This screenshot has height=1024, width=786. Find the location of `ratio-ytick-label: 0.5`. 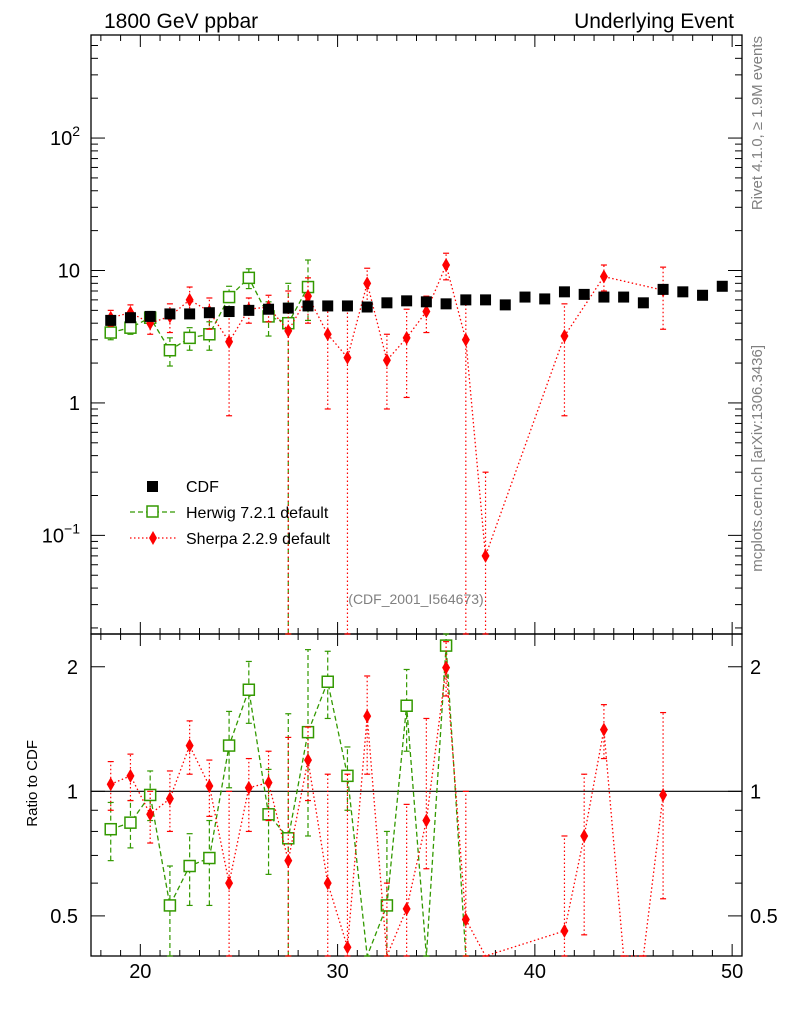

ratio-ytick-label: 0.5 is located at coordinates (64, 917).